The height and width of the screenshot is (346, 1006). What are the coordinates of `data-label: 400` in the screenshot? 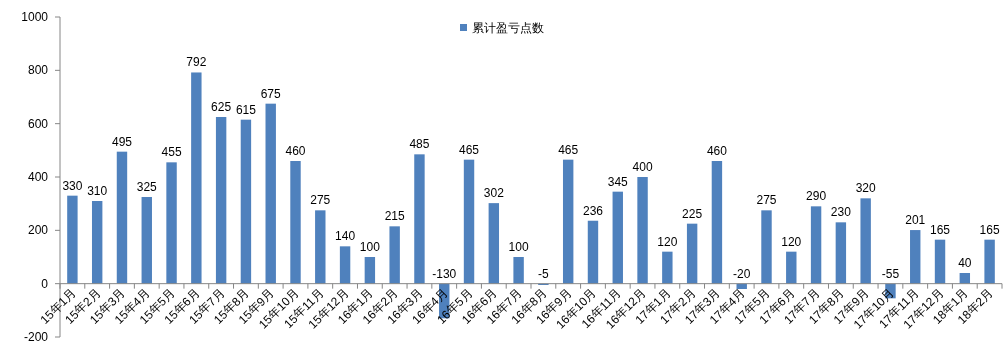 It's located at (642, 167).